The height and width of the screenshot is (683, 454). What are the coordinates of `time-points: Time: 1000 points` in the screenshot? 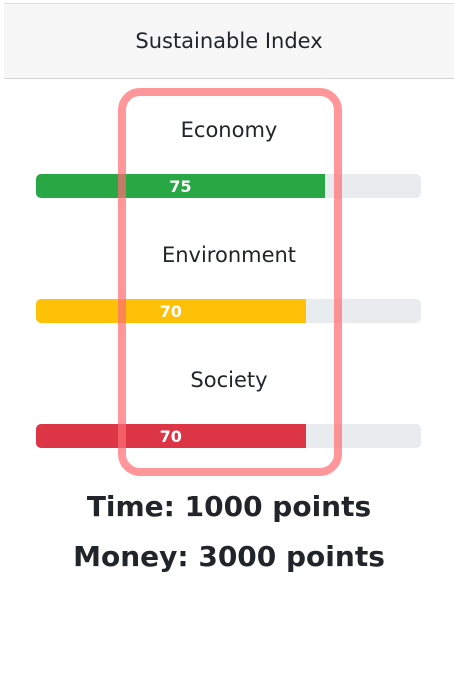 It's located at (229, 506).